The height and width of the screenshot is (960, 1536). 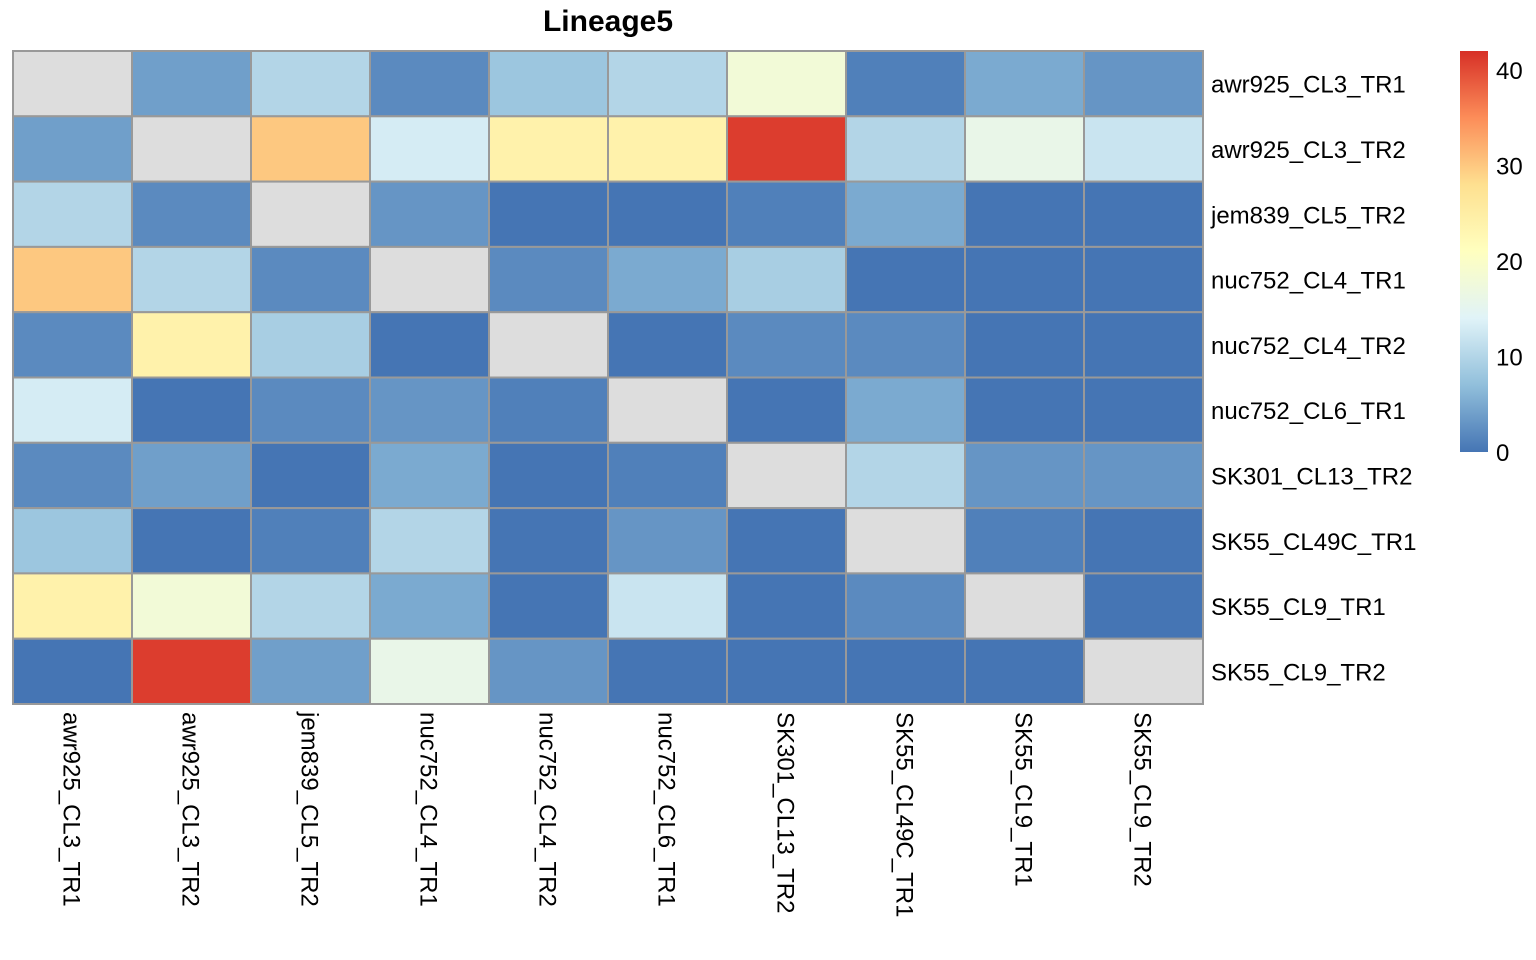 What do you see at coordinates (608, 21) in the screenshot?
I see `chart-title: Lineage5` at bounding box center [608, 21].